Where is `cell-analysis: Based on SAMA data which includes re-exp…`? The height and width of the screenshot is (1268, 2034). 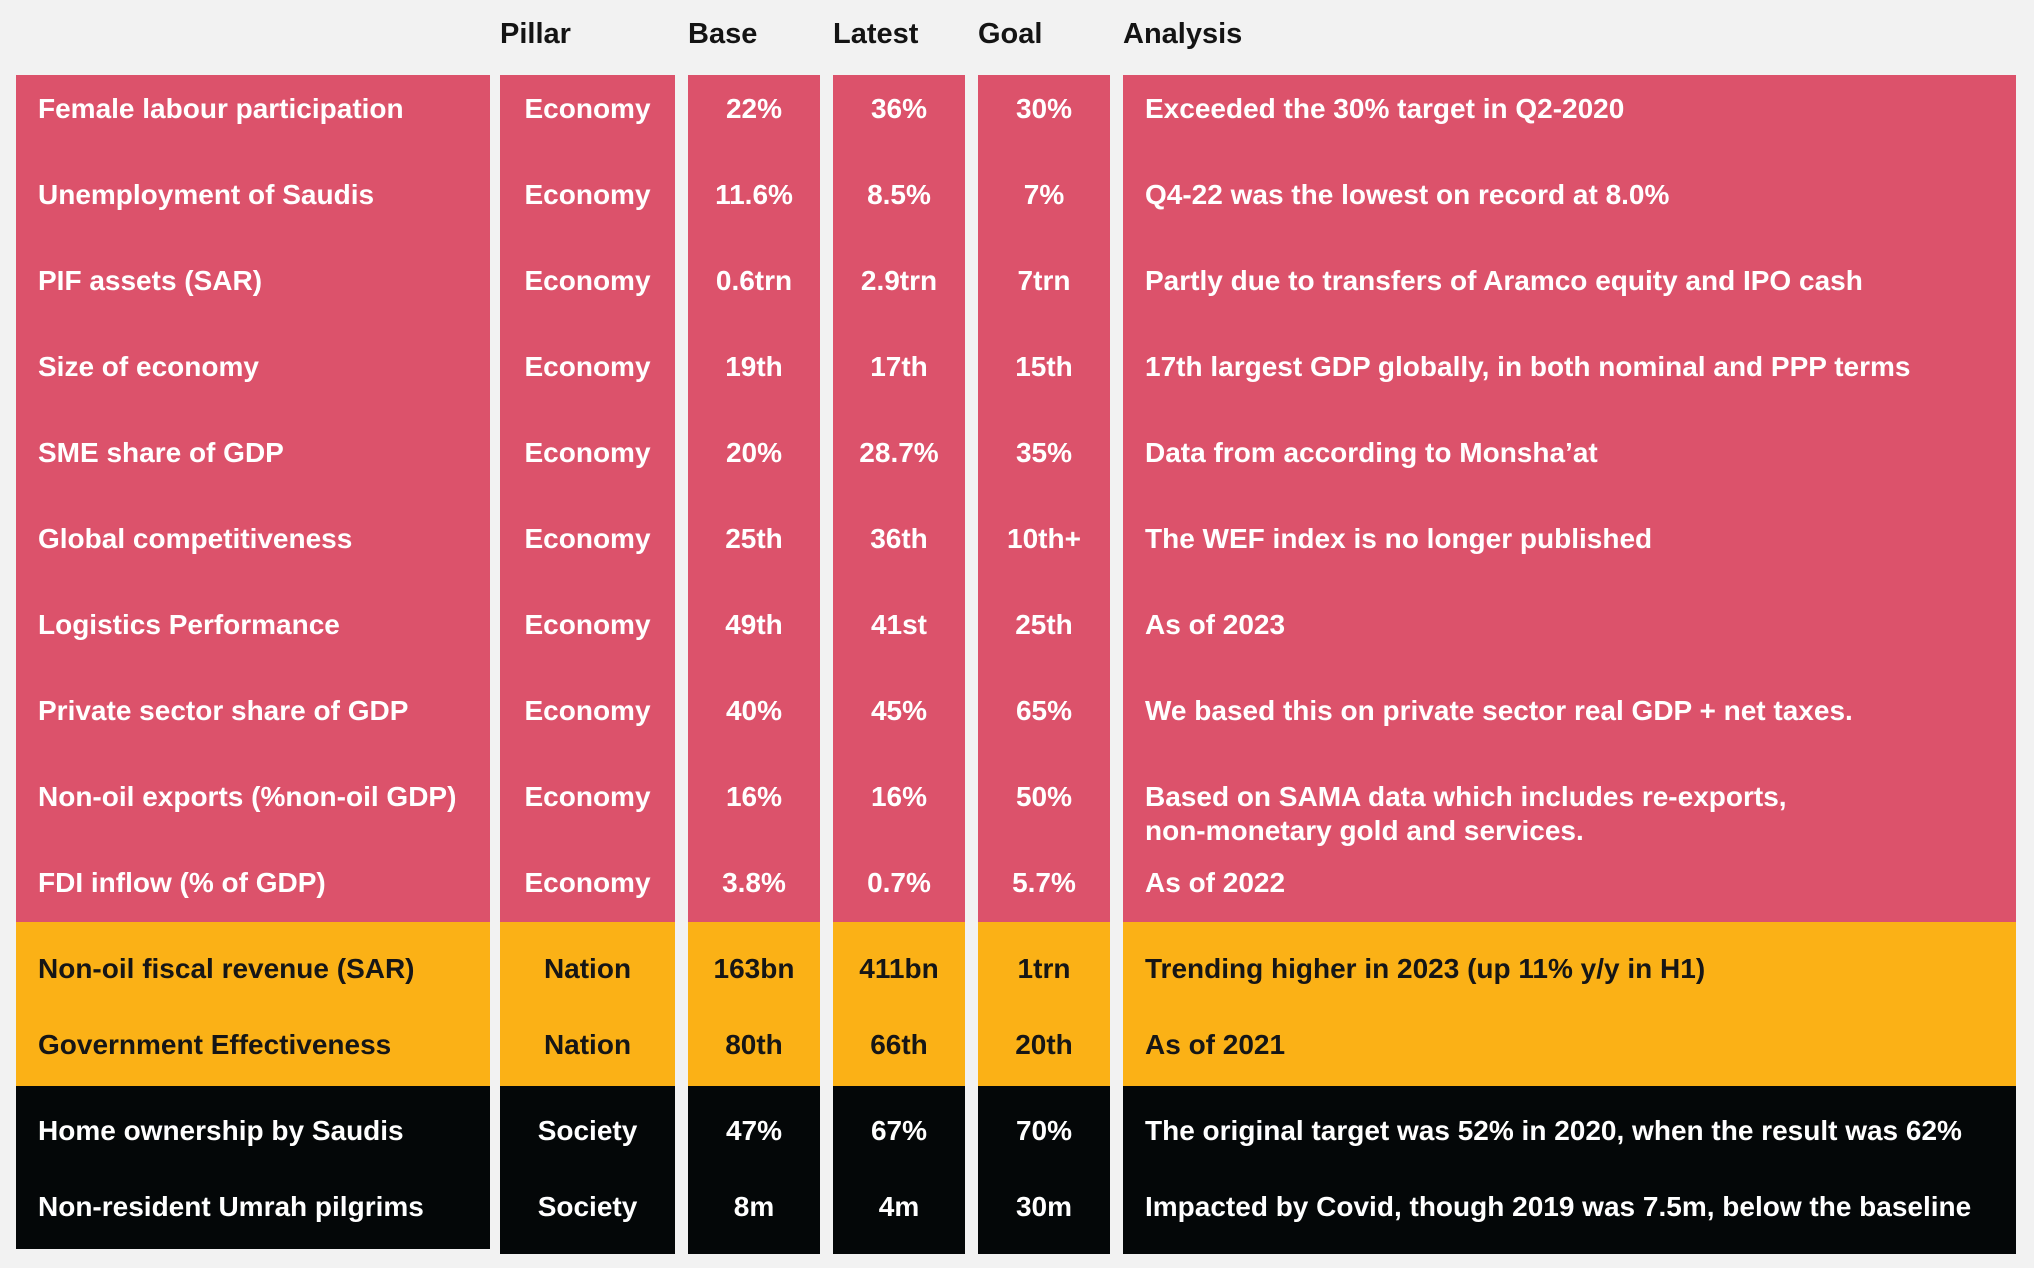
cell-analysis: Based on SAMA data which includes re-exp… is located at coordinates (1466, 813).